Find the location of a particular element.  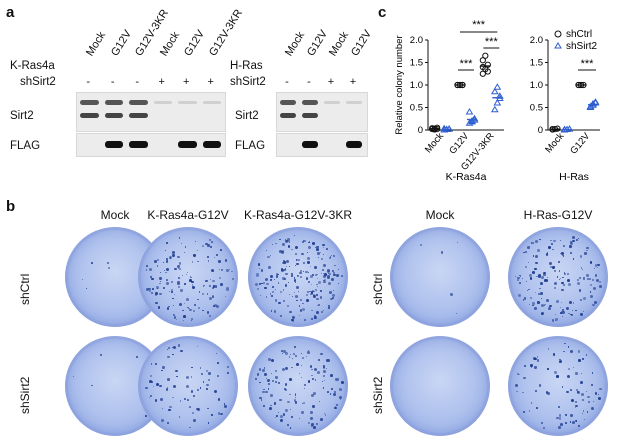

dish-rim is located at coordinates (298, 386).